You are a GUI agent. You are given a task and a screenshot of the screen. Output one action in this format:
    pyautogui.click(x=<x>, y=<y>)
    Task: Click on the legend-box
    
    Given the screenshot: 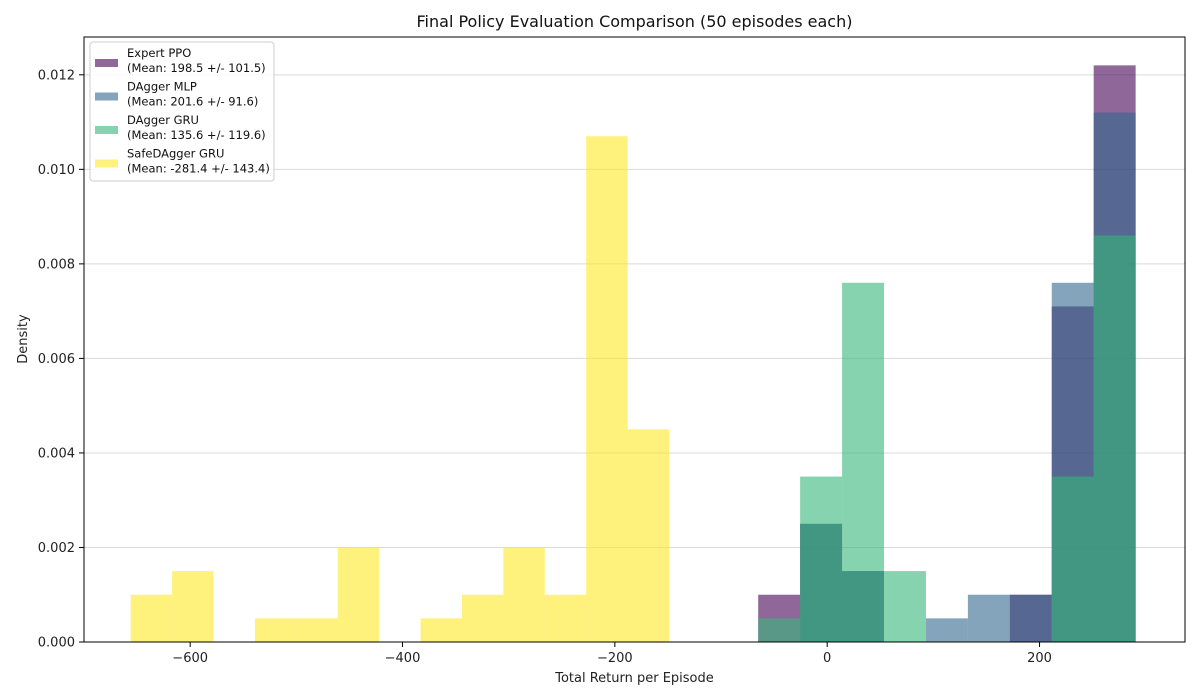 What is the action you would take?
    pyautogui.click(x=182, y=111)
    